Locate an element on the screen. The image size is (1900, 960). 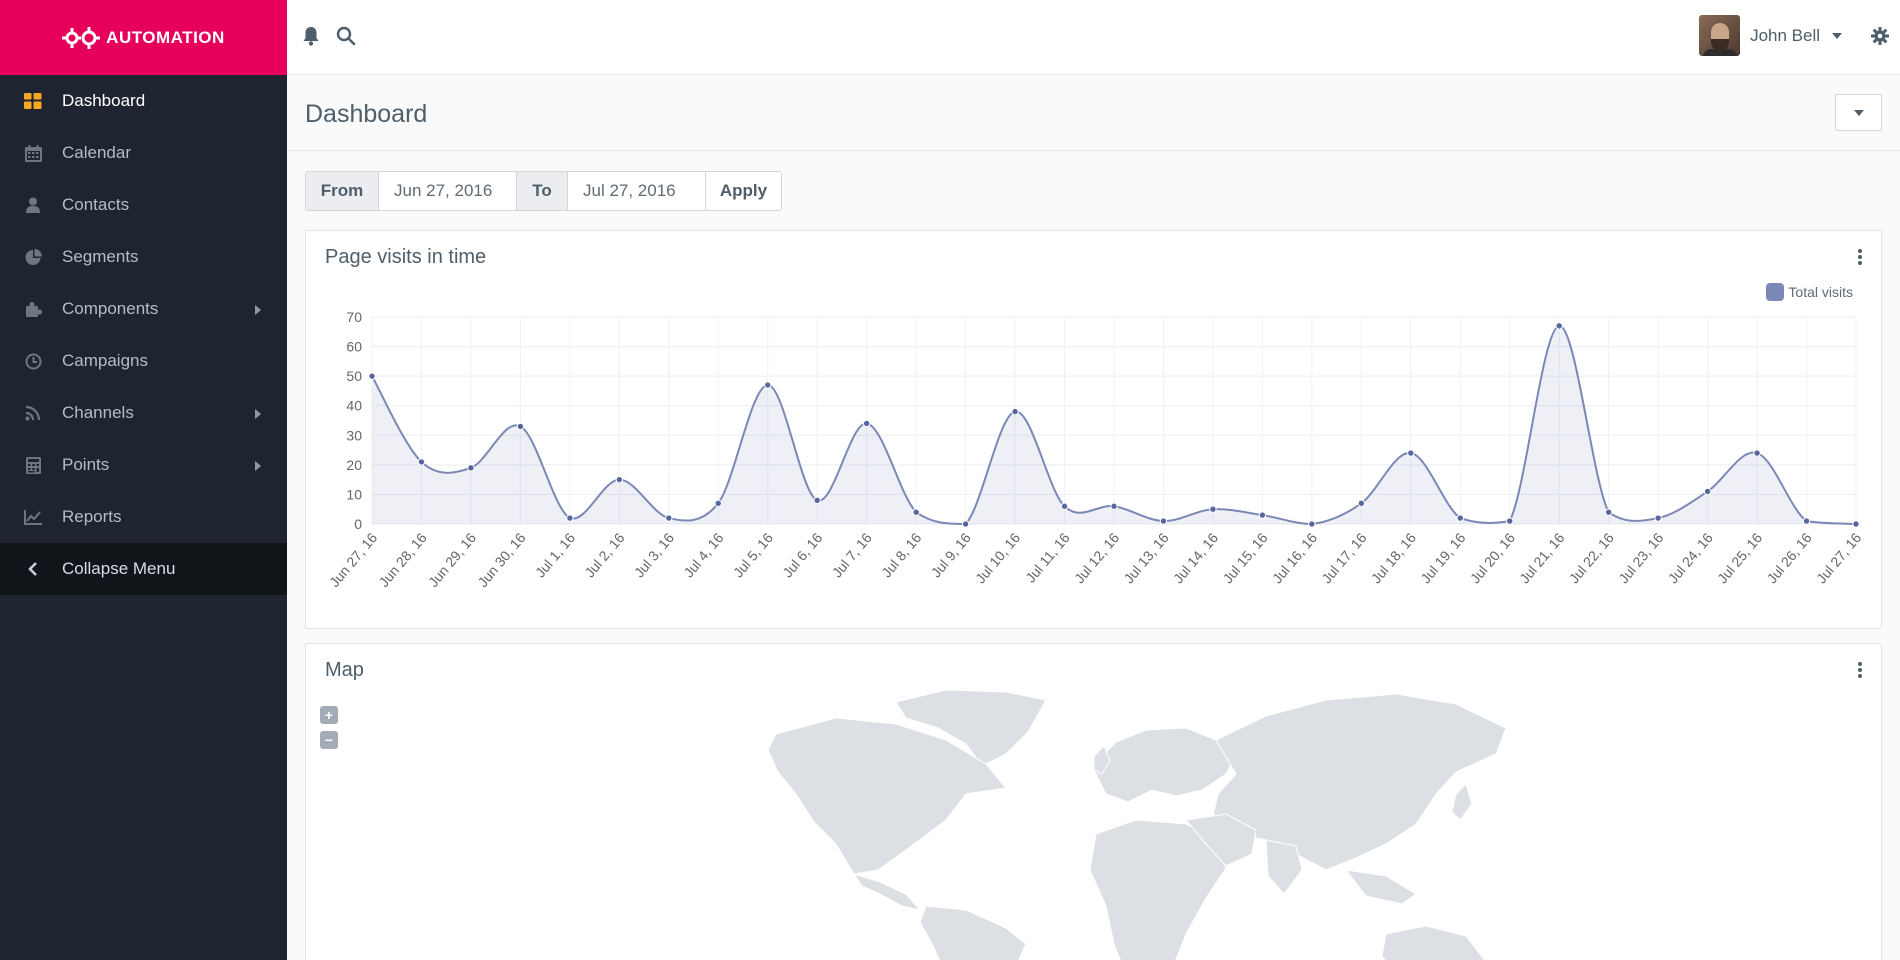
x-tick-label: Jul 22, 16 is located at coordinates (1591, 557).